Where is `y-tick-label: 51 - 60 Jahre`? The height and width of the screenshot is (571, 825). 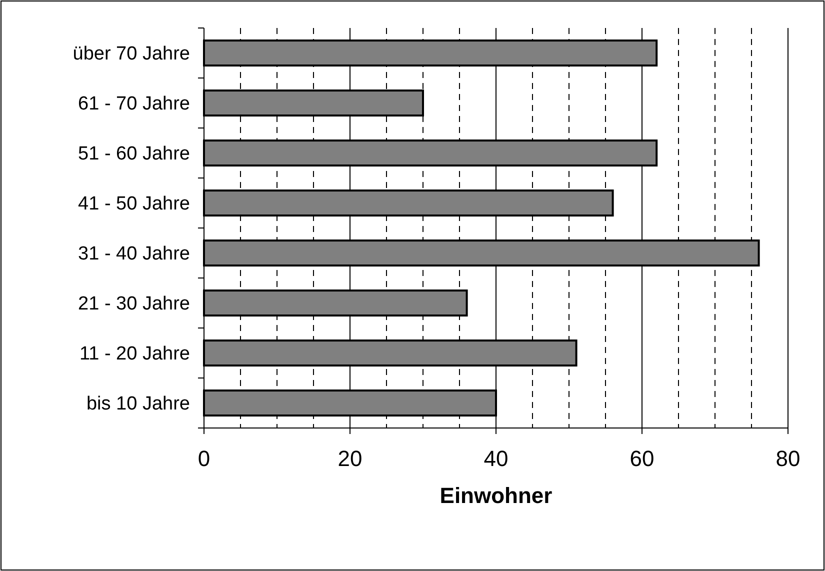
y-tick-label: 51 - 60 Jahre is located at coordinates (134, 154).